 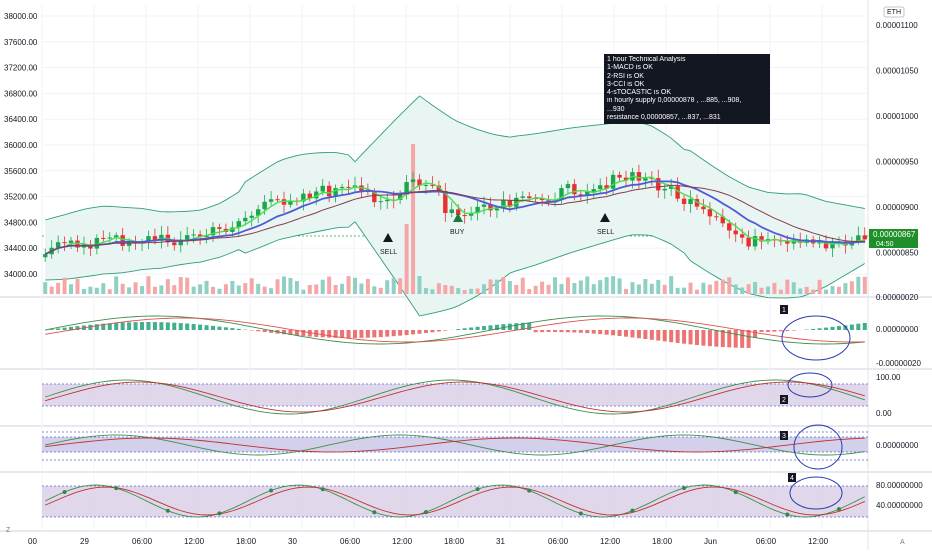 What do you see at coordinates (21, 42) in the screenshot?
I see `price-tick-left: 37600.00` at bounding box center [21, 42].